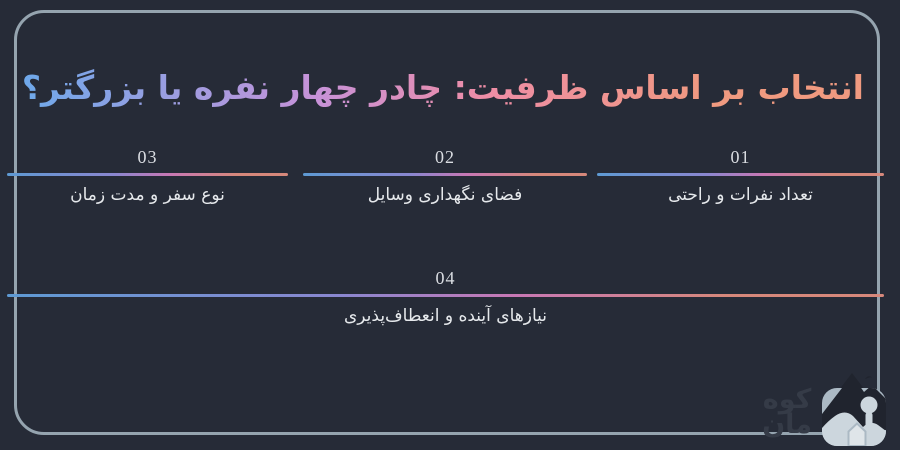 This screenshot has width=900, height=450. What do you see at coordinates (854, 409) in the screenshot?
I see `mountain-house-badge-icon` at bounding box center [854, 409].